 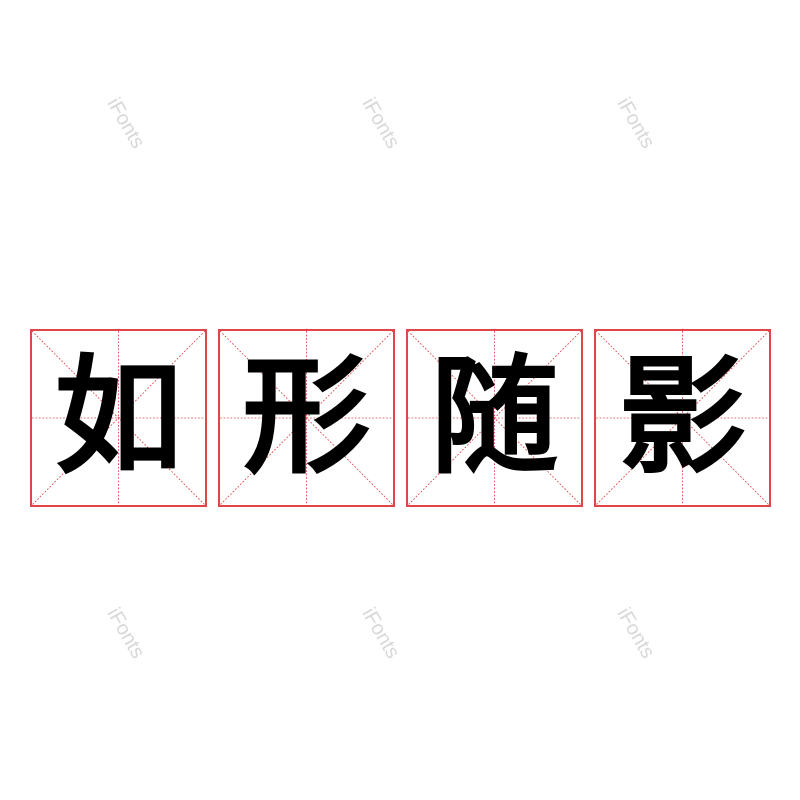 I want to click on character-grid-box: 如, so click(x=118, y=418).